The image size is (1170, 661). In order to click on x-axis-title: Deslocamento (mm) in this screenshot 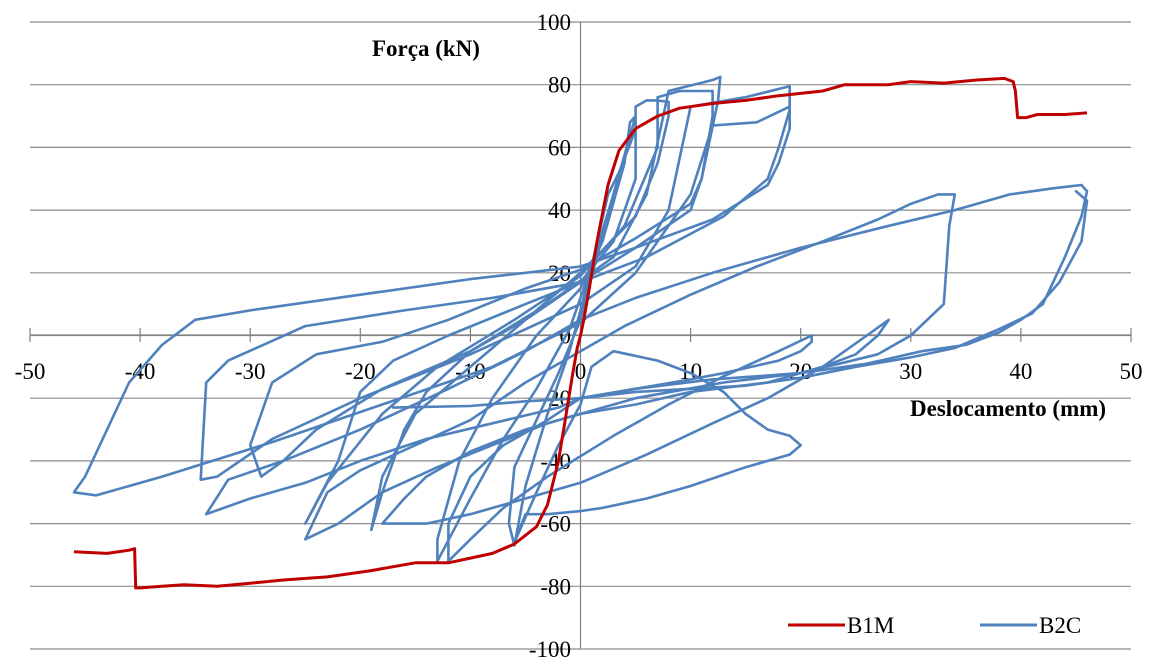, I will do `click(1008, 408)`.